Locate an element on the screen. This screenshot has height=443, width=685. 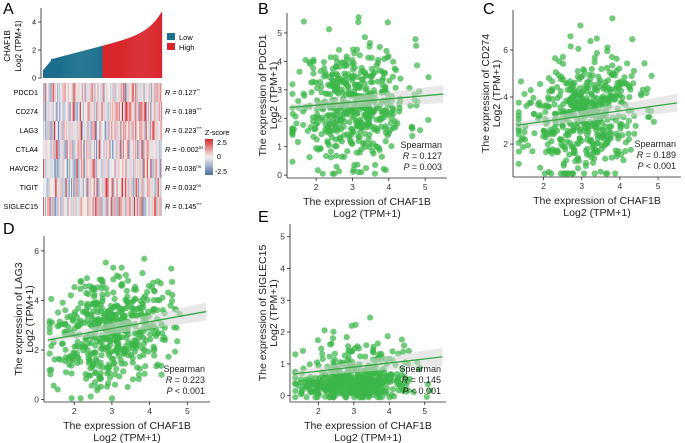
corr-cd274-prefix: R = is located at coordinates (171, 111).